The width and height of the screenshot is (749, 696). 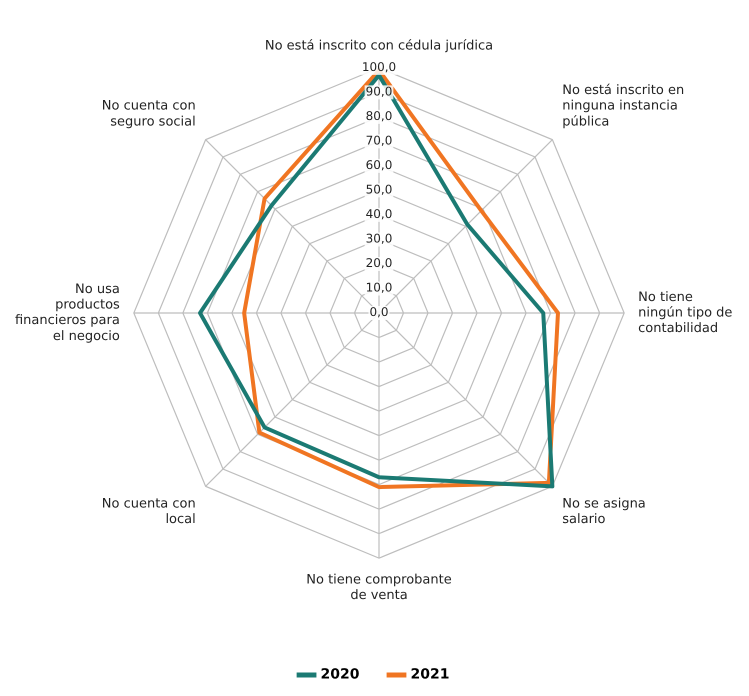 What do you see at coordinates (149, 114) in the screenshot?
I see `spoke-label: No cuenta con seguro social` at bounding box center [149, 114].